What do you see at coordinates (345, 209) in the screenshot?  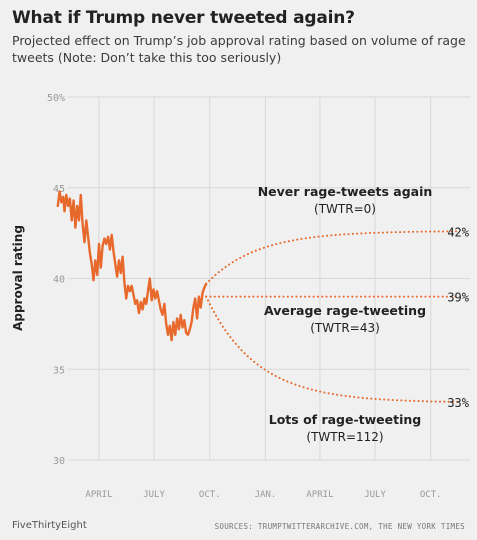 I see `scenario-sublabel: (TWTR=0)` at bounding box center [345, 209].